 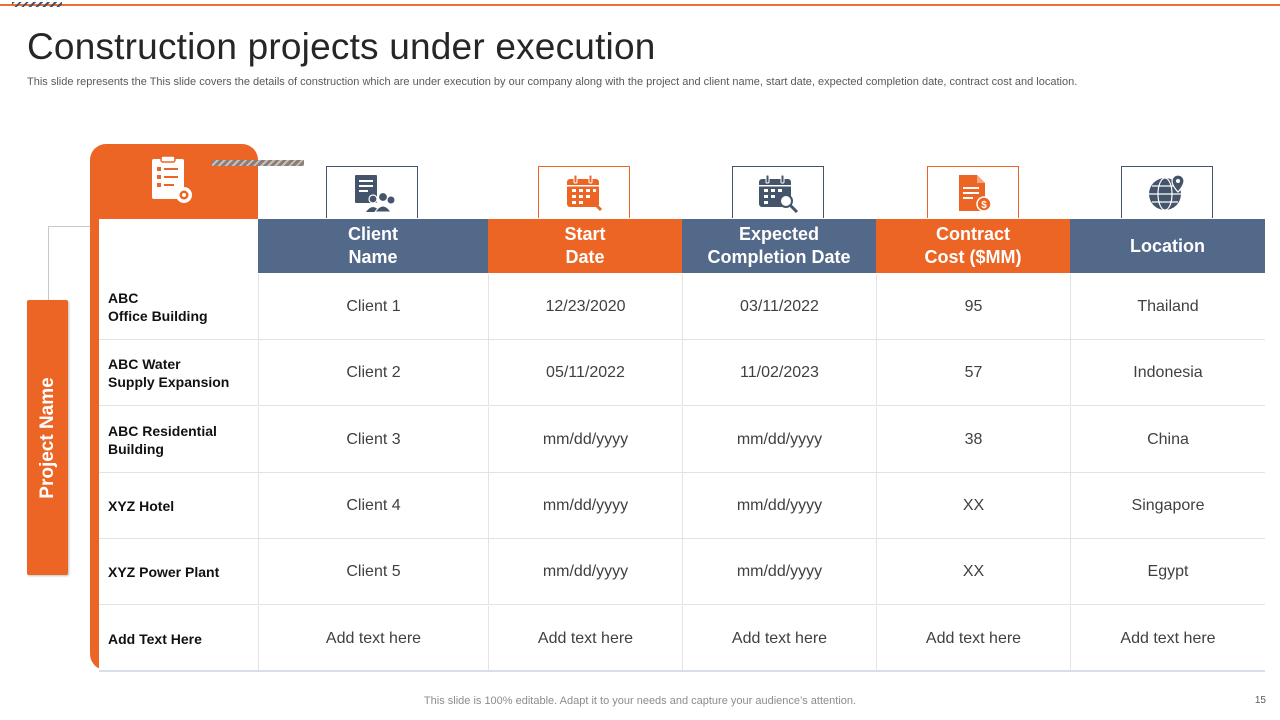 I want to click on header-line: Date, so click(x=585, y=257).